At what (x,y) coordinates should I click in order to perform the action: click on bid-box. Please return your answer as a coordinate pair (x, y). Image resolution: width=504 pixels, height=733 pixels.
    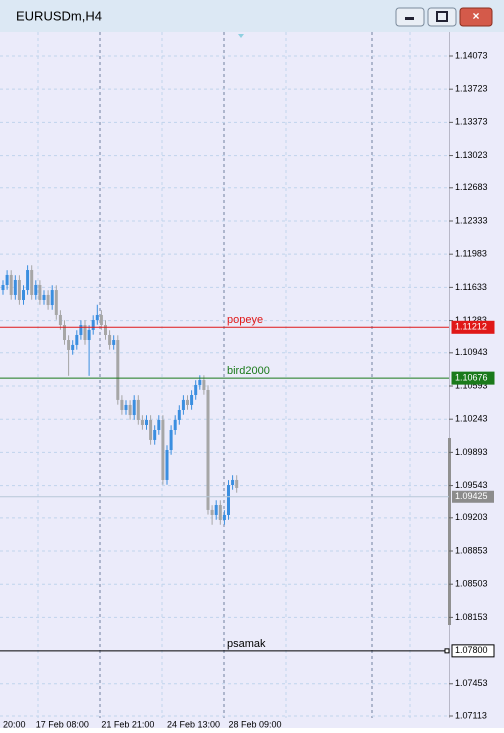
    Looking at the image, I should click on (473, 496).